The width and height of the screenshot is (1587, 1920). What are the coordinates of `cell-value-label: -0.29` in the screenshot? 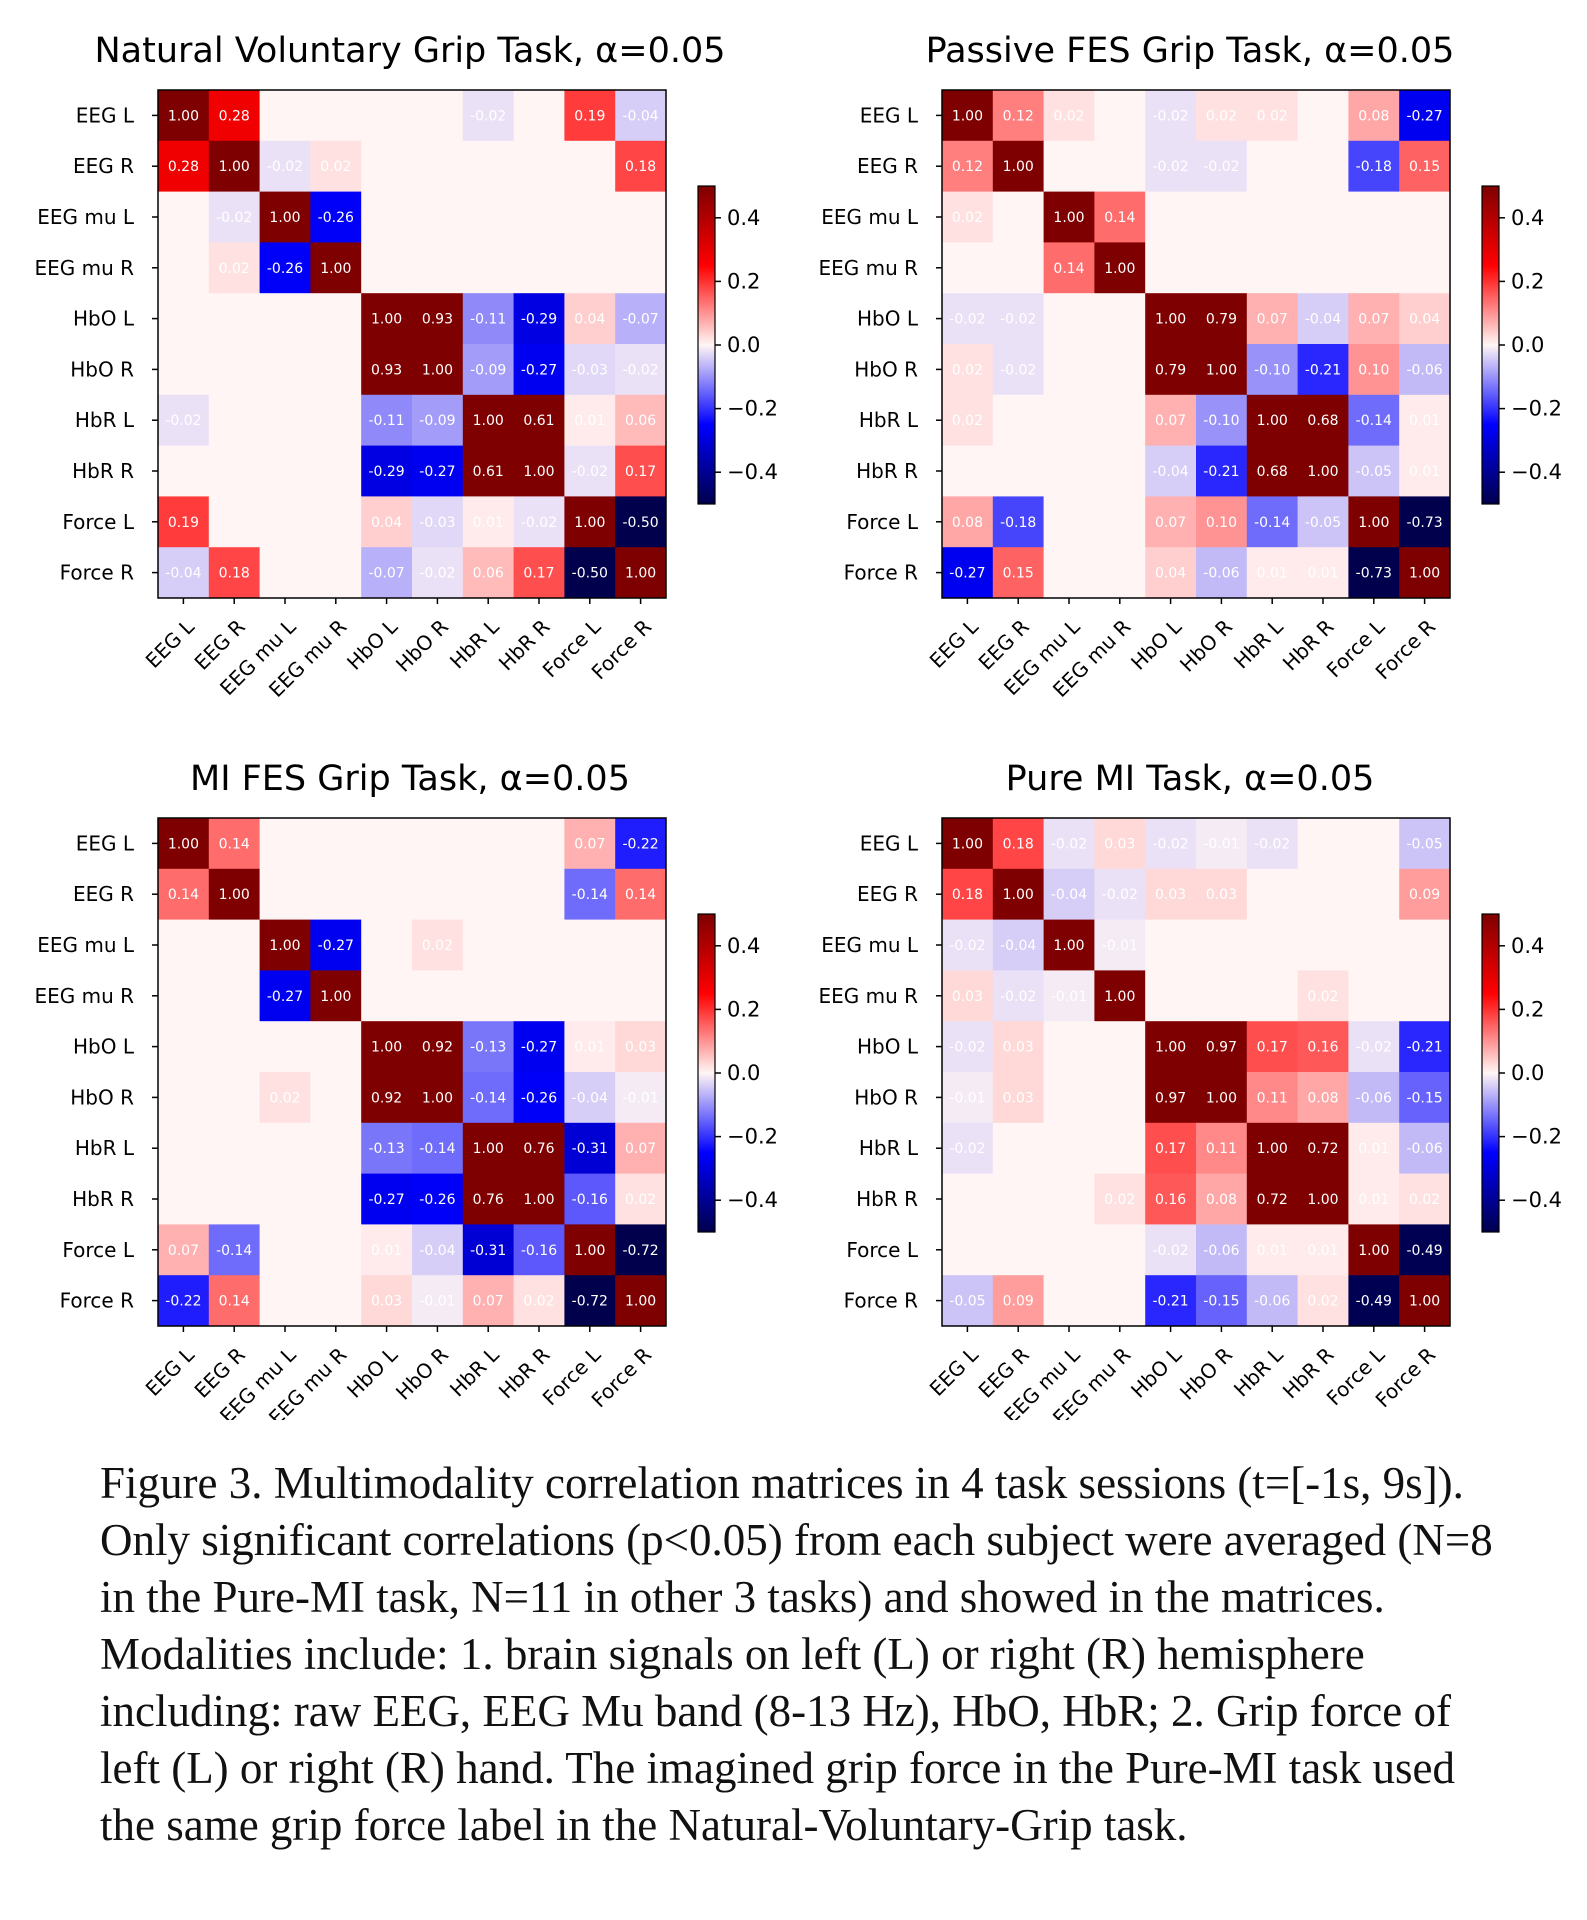 It's located at (386, 472).